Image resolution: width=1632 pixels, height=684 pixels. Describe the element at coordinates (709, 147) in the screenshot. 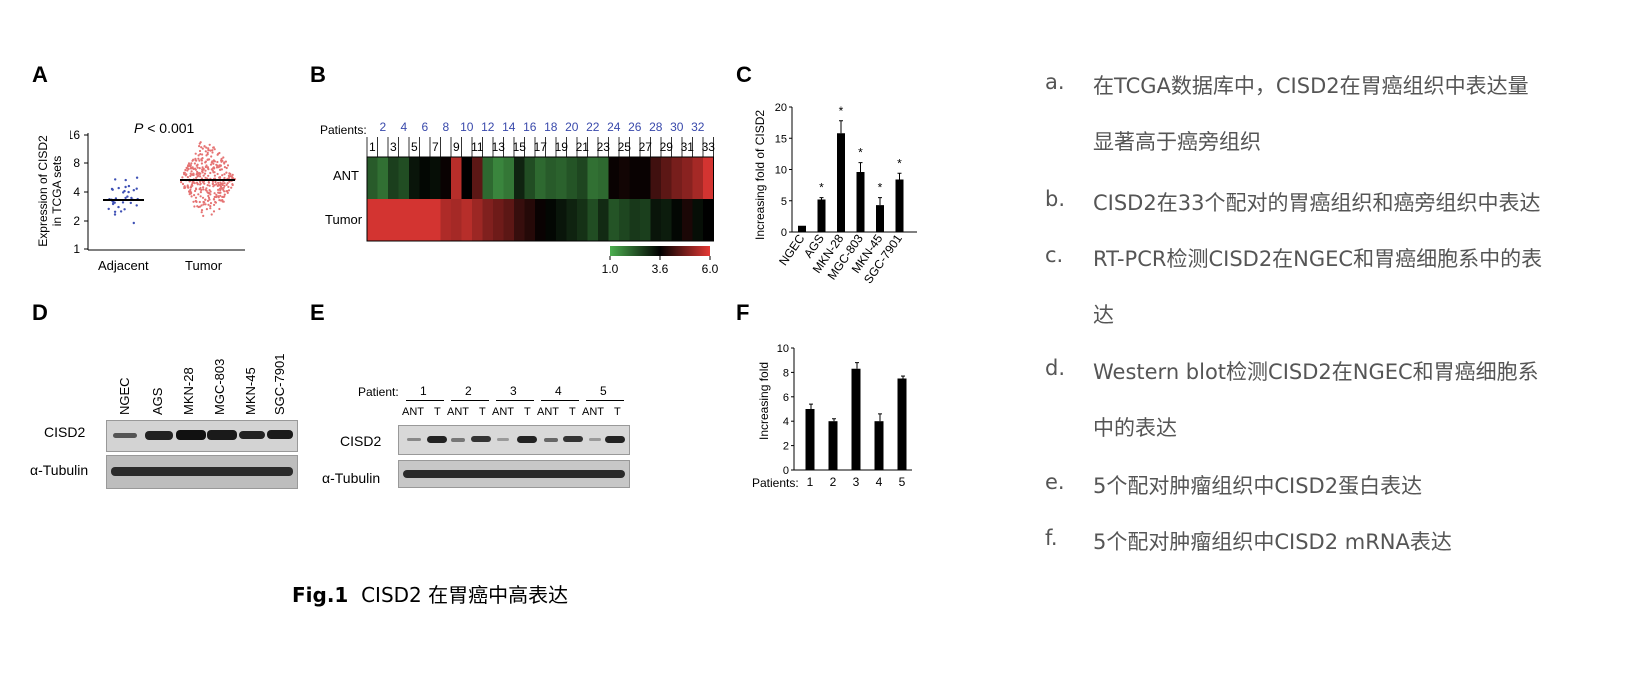

I see `heatmap-odd-patient-number: 33` at that location.